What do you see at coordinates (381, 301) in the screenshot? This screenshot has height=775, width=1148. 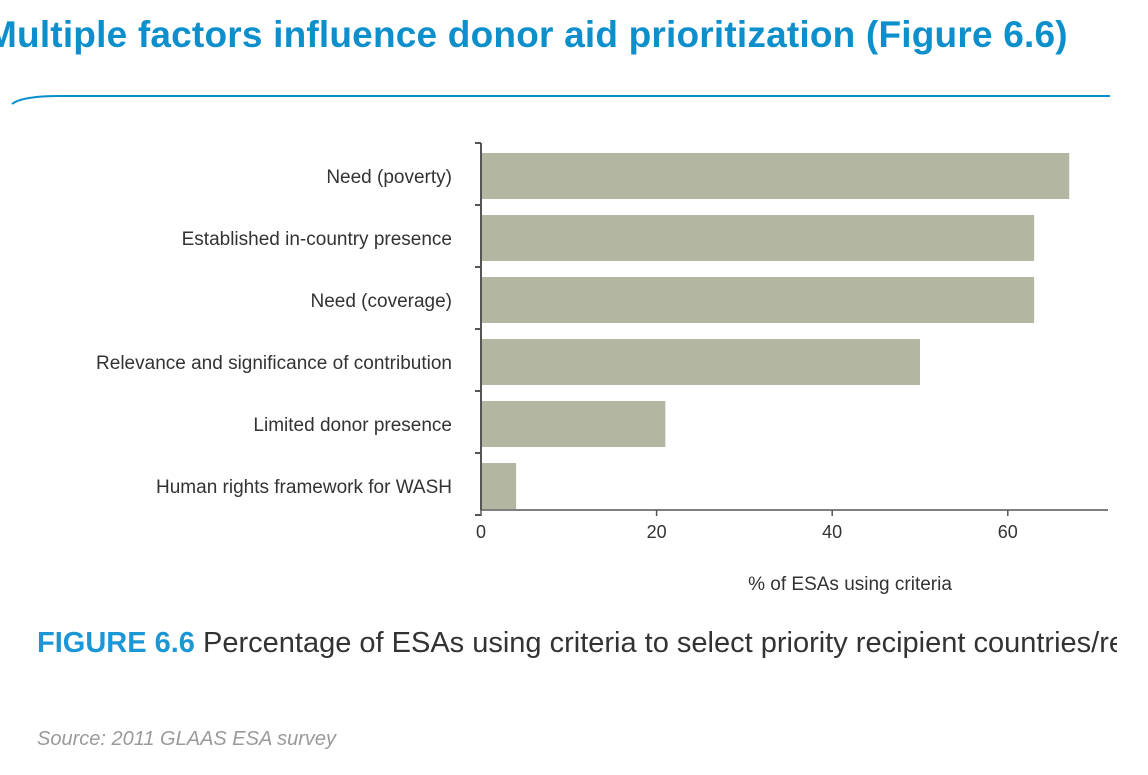 I see `category-label-3: Need (coverage)` at bounding box center [381, 301].